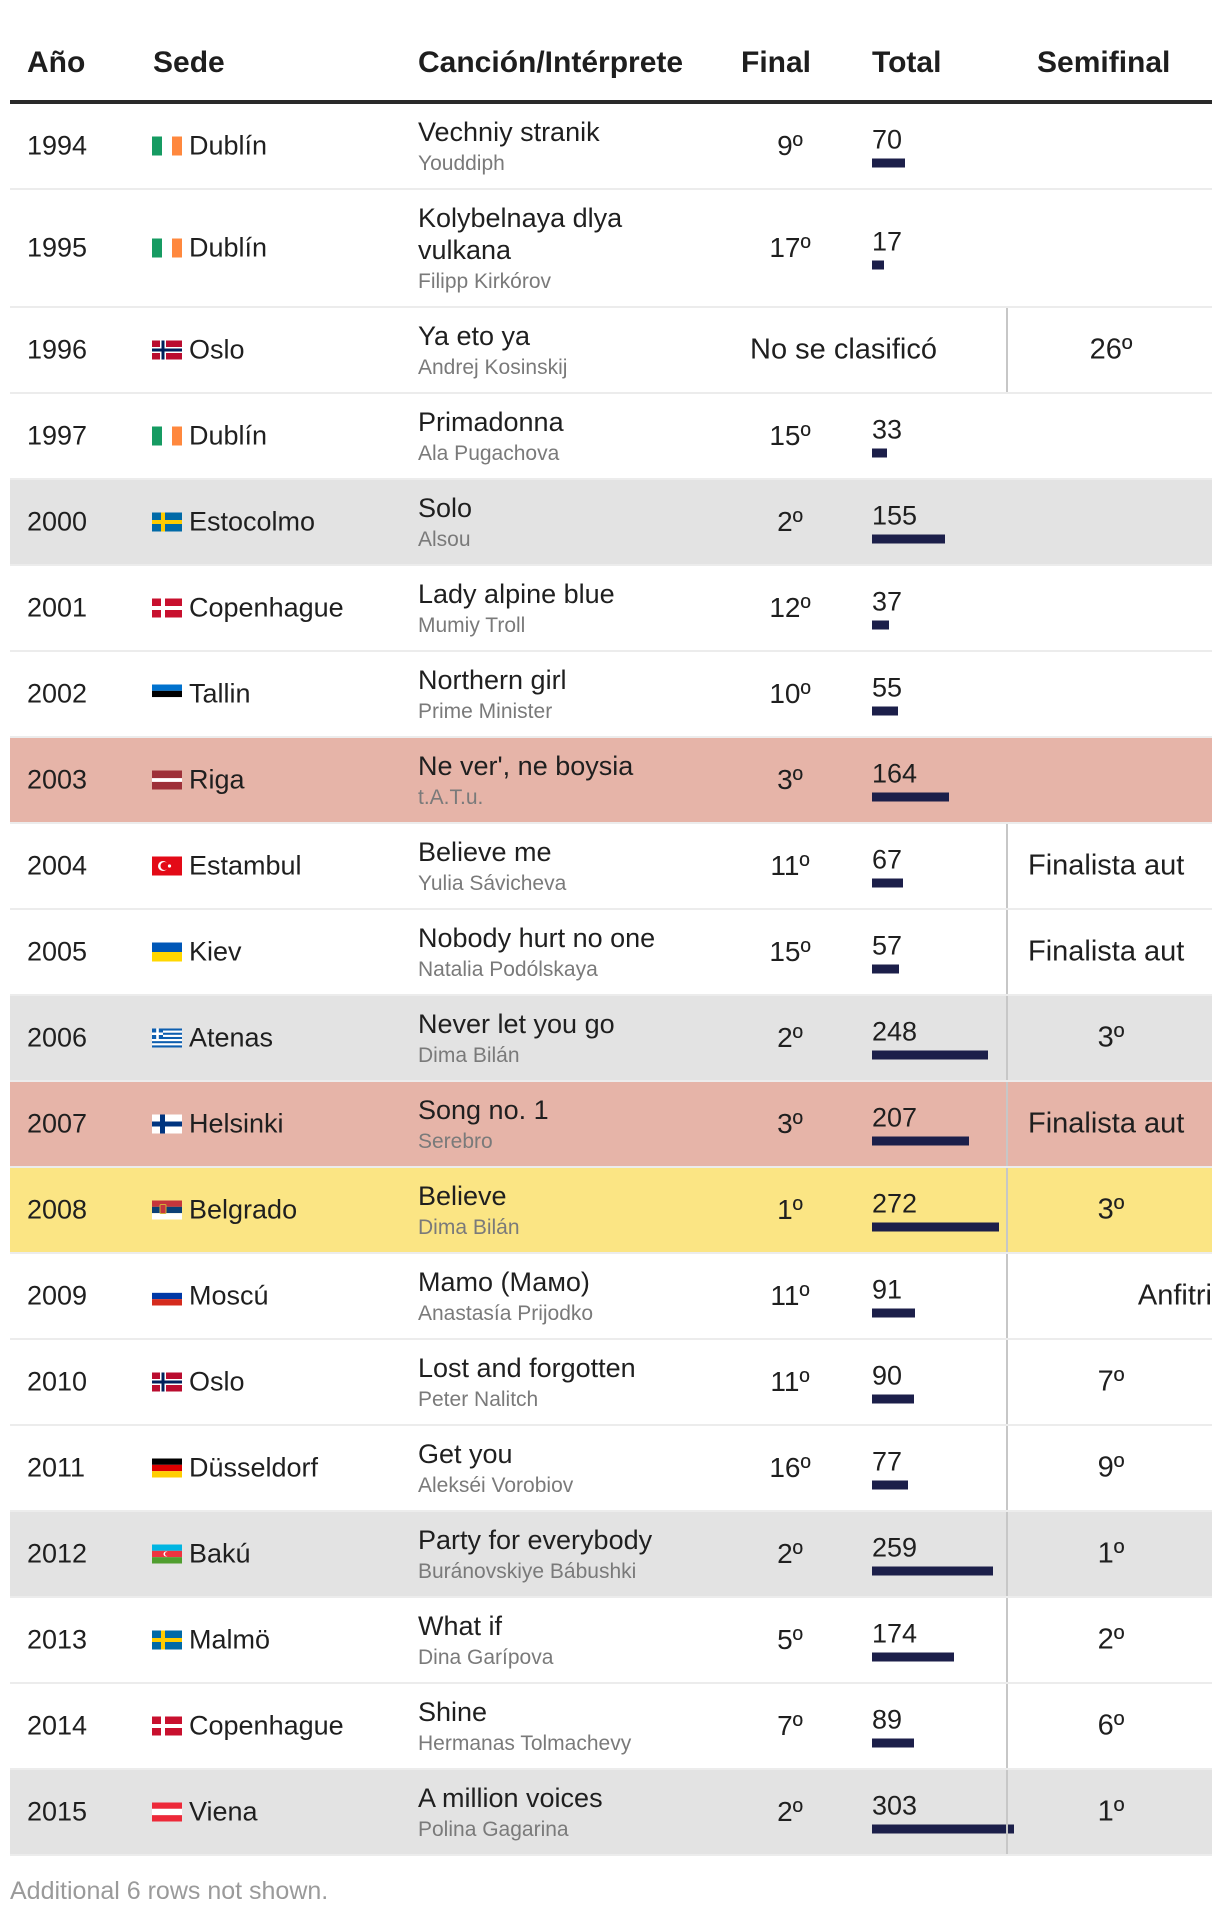 This screenshot has height=1914, width=1220. What do you see at coordinates (489, 453) in the screenshot?
I see `song-artist: Ala Pugachova` at bounding box center [489, 453].